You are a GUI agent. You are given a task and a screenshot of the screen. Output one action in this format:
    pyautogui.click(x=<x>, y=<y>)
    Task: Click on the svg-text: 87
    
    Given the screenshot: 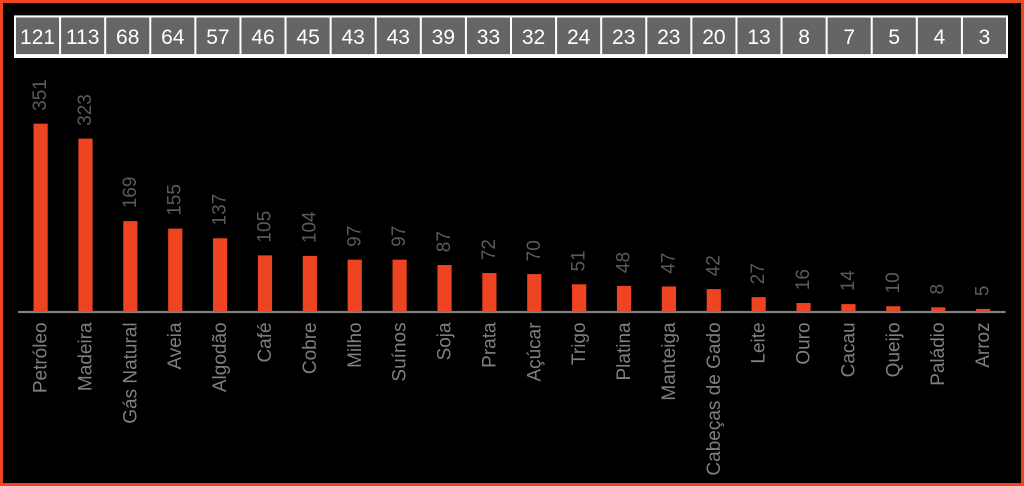 What is the action you would take?
    pyautogui.click(x=444, y=241)
    